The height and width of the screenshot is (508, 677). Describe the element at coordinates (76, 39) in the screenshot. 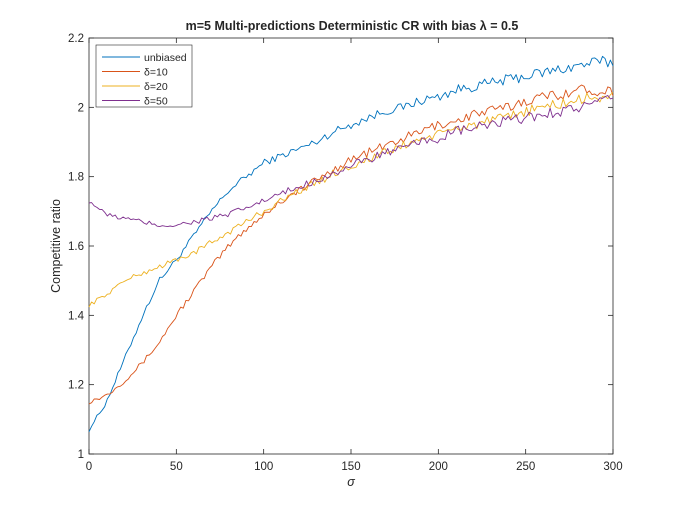

I see `y-tick-label: 2.2` at that location.